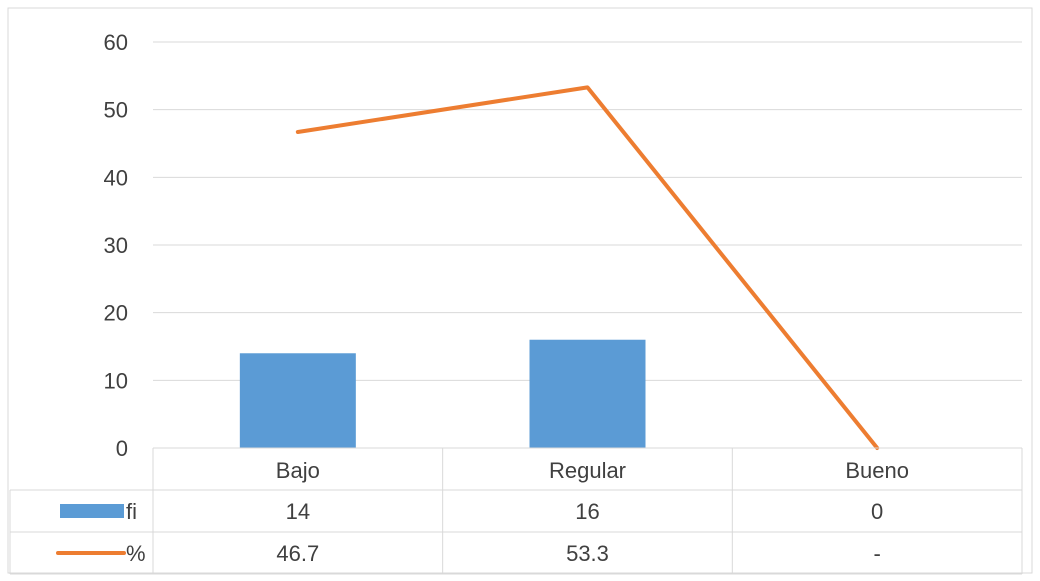 This screenshot has width=1040, height=581. I want to click on y-tick-label: 60, so click(116, 42).